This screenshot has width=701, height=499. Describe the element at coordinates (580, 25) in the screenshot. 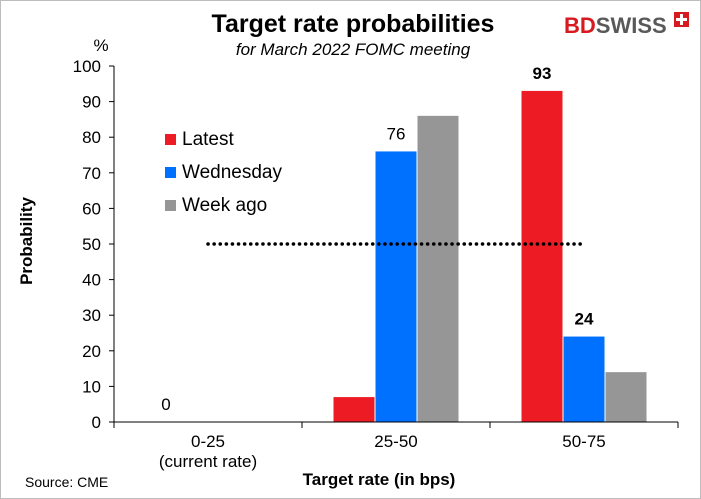

I see `logo-text-bd: BD` at that location.